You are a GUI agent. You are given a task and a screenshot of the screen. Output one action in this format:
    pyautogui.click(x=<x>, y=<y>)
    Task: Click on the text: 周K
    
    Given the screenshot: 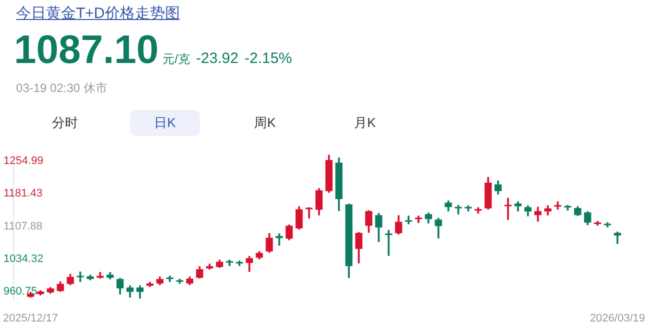 What is the action you would take?
    pyautogui.click(x=265, y=123)
    